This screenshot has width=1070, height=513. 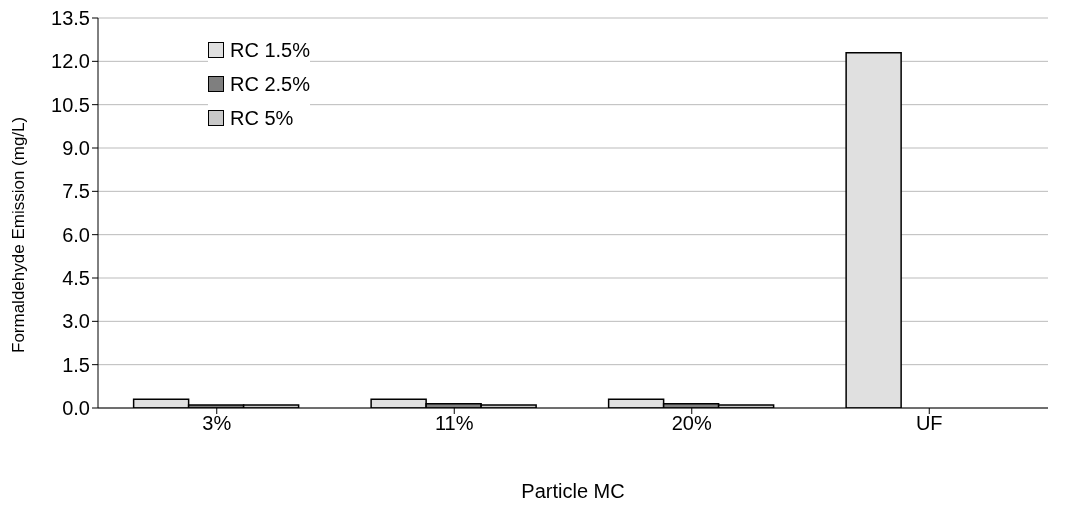 I want to click on y-tick-label: 10.5, so click(x=70, y=104).